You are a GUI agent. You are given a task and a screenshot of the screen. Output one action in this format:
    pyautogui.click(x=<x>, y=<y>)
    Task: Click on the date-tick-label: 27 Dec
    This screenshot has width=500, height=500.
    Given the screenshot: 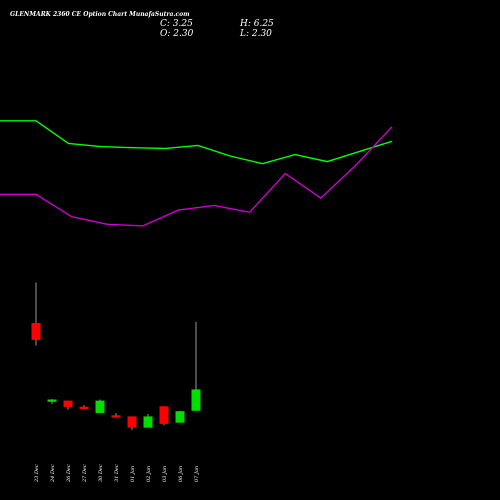 What is the action you would take?
    pyautogui.click(x=85, y=473)
    